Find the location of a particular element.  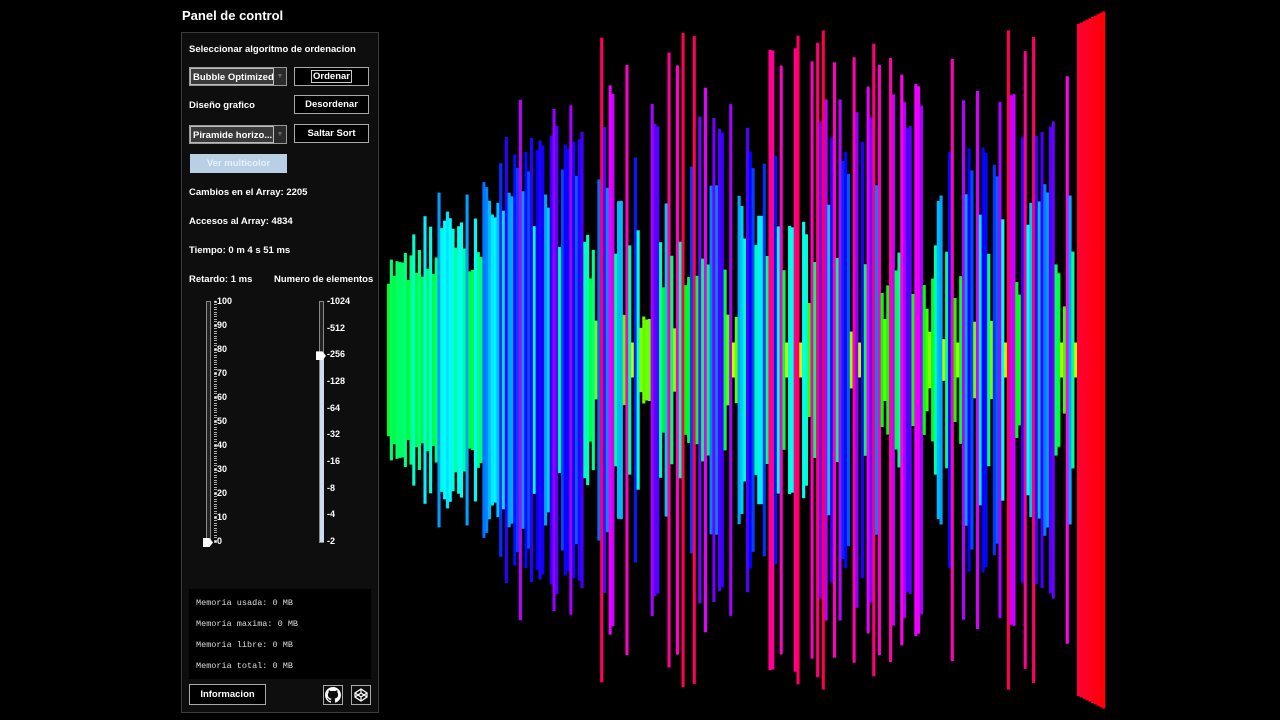

github-button is located at coordinates (333, 695).